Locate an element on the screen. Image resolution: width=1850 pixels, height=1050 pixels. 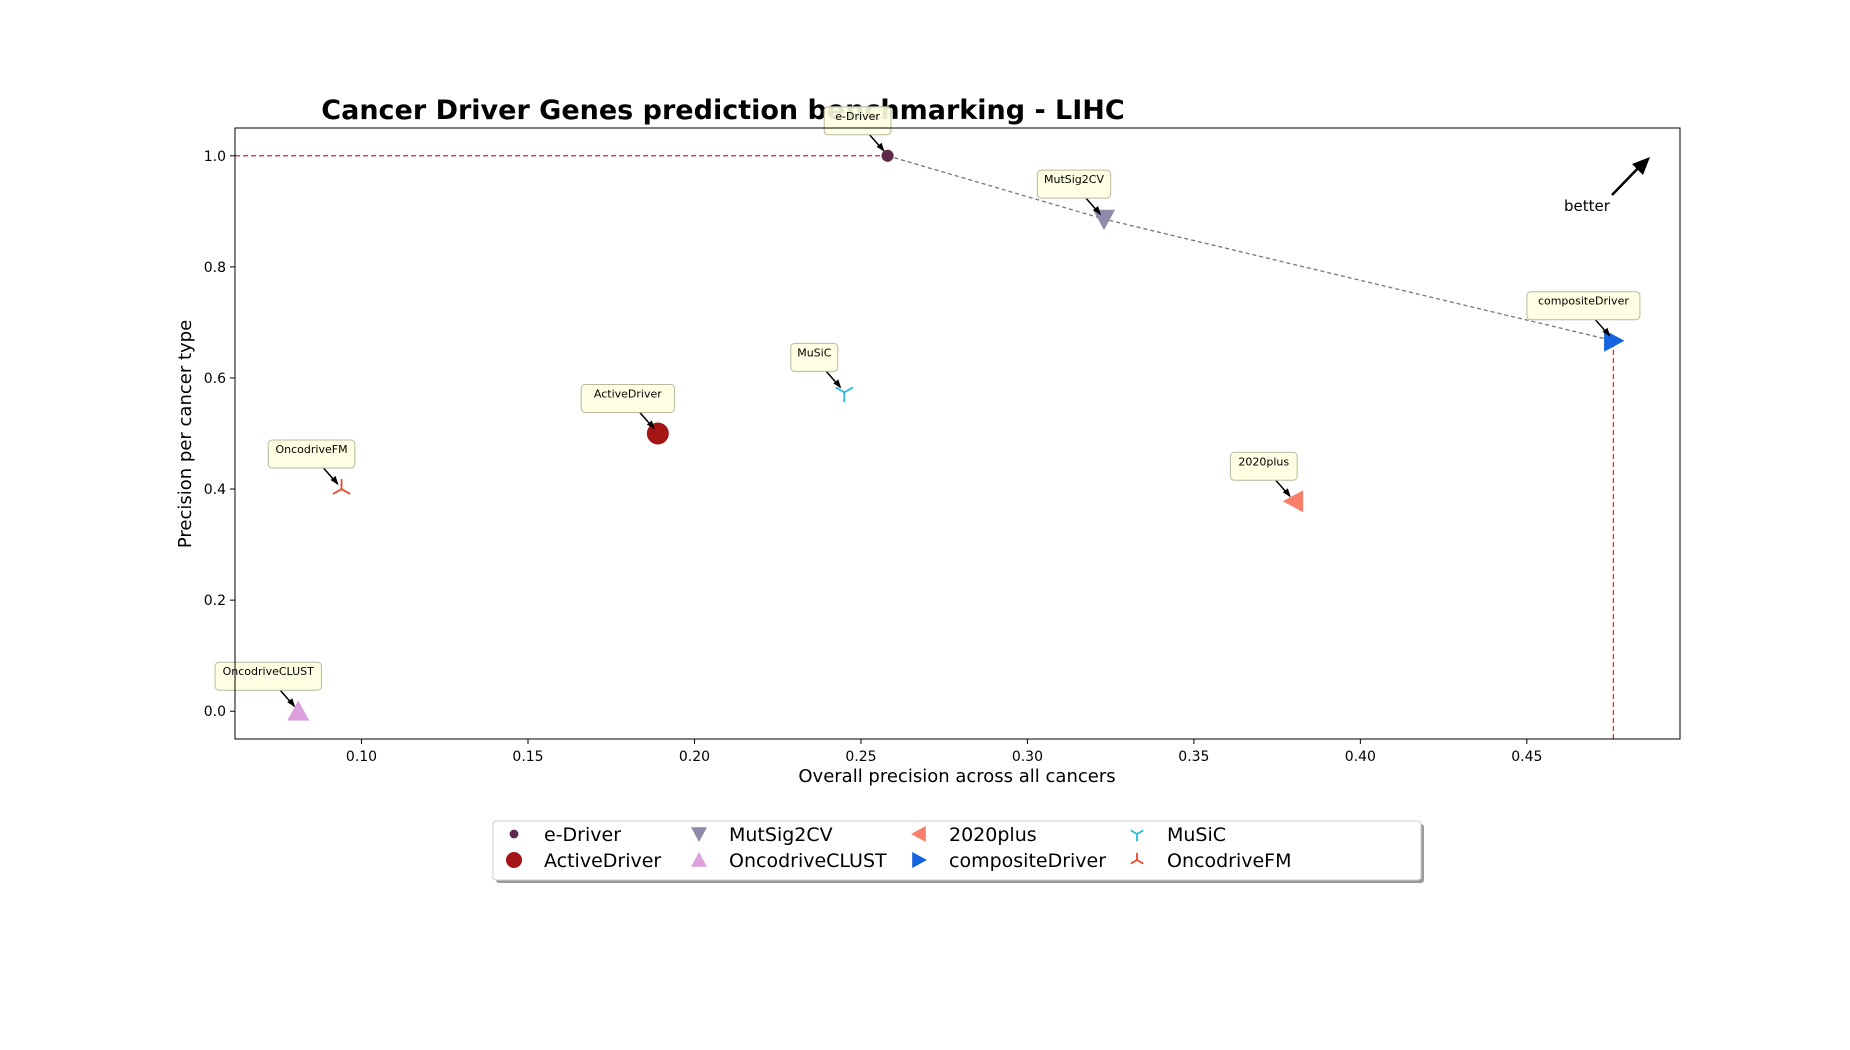
y-tick-label: 0.2 is located at coordinates (215, 601).